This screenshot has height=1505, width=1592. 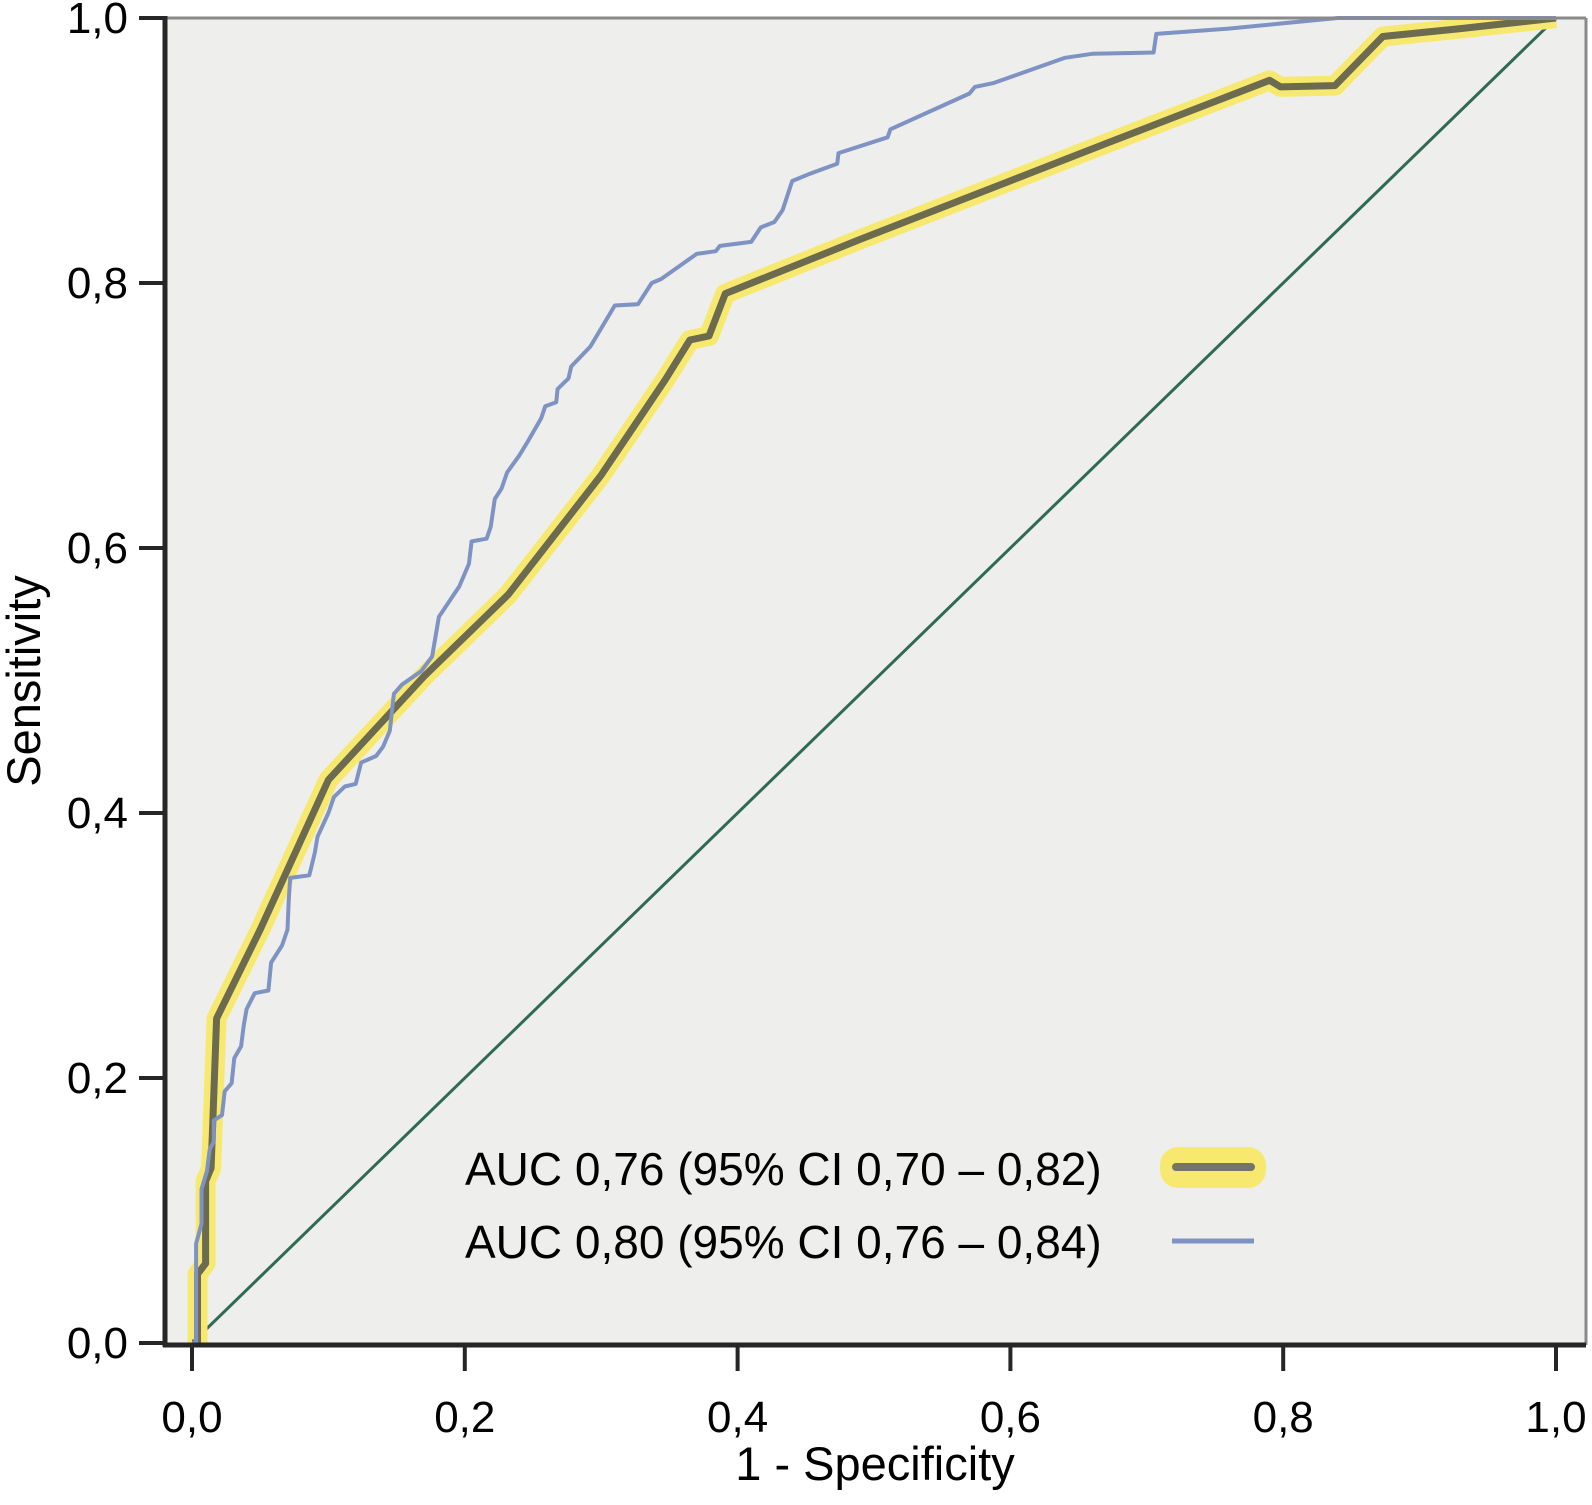 What do you see at coordinates (464, 1417) in the screenshot?
I see `x-tick-label: 0,2` at bounding box center [464, 1417].